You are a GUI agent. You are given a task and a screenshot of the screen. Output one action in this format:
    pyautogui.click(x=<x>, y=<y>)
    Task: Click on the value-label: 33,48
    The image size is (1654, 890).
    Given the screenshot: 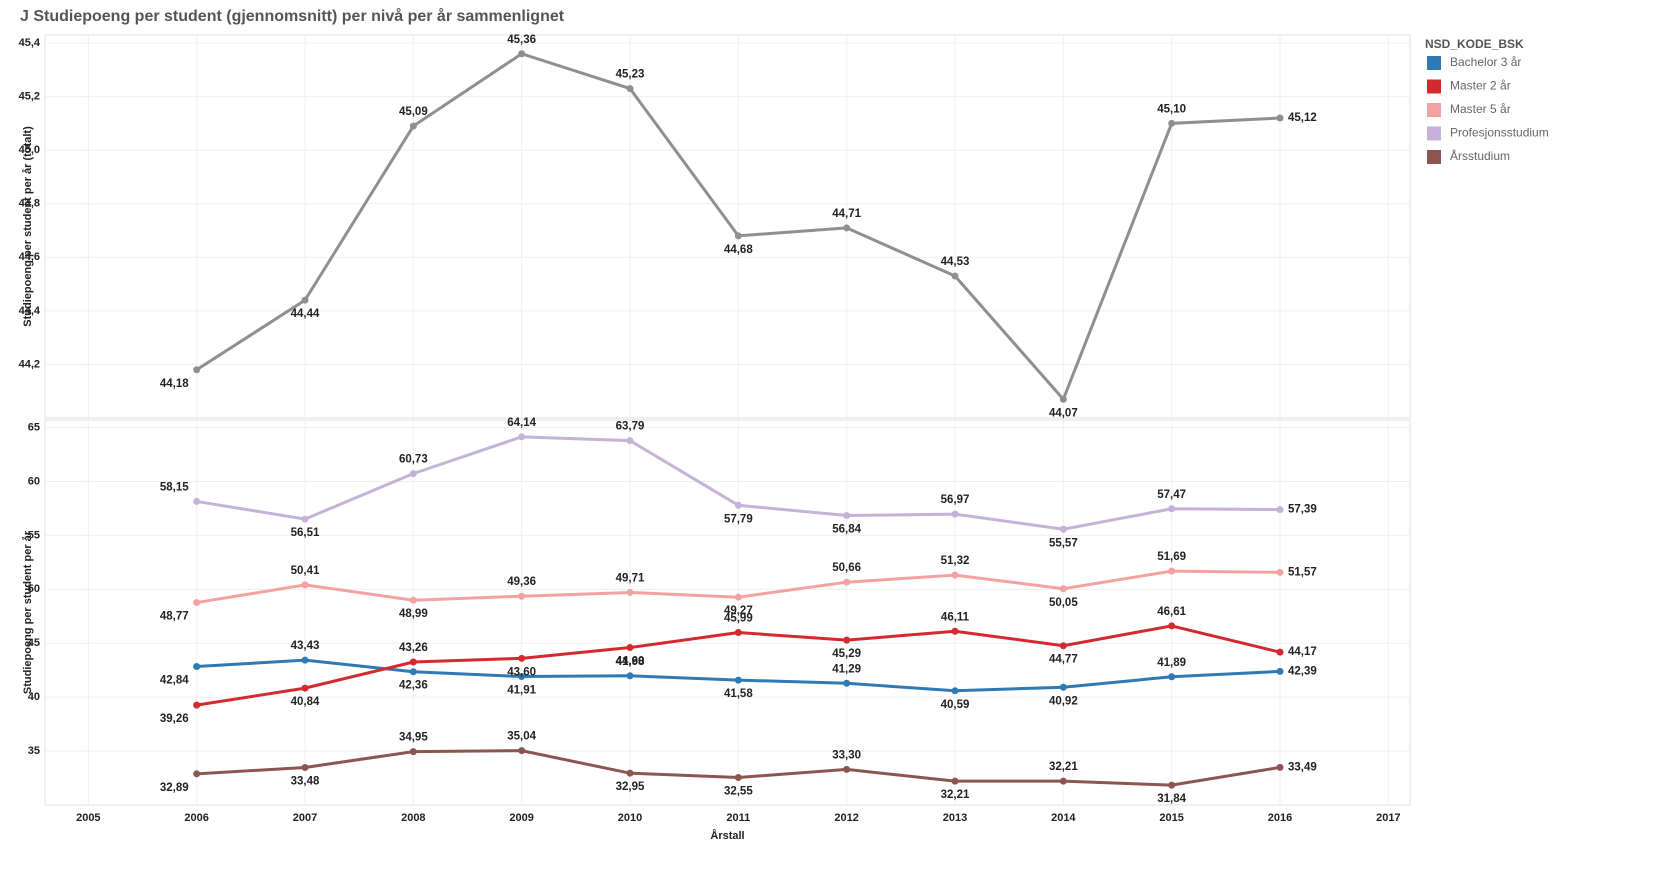 What is the action you would take?
    pyautogui.click(x=305, y=782)
    